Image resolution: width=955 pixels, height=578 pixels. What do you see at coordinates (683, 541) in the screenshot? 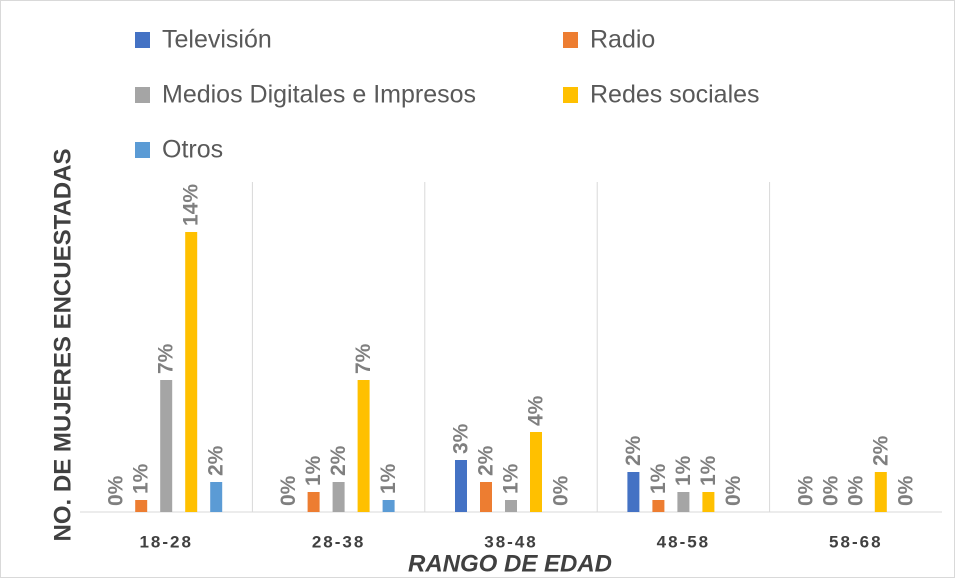
I see `x-tick-label: 48-58` at bounding box center [683, 541].